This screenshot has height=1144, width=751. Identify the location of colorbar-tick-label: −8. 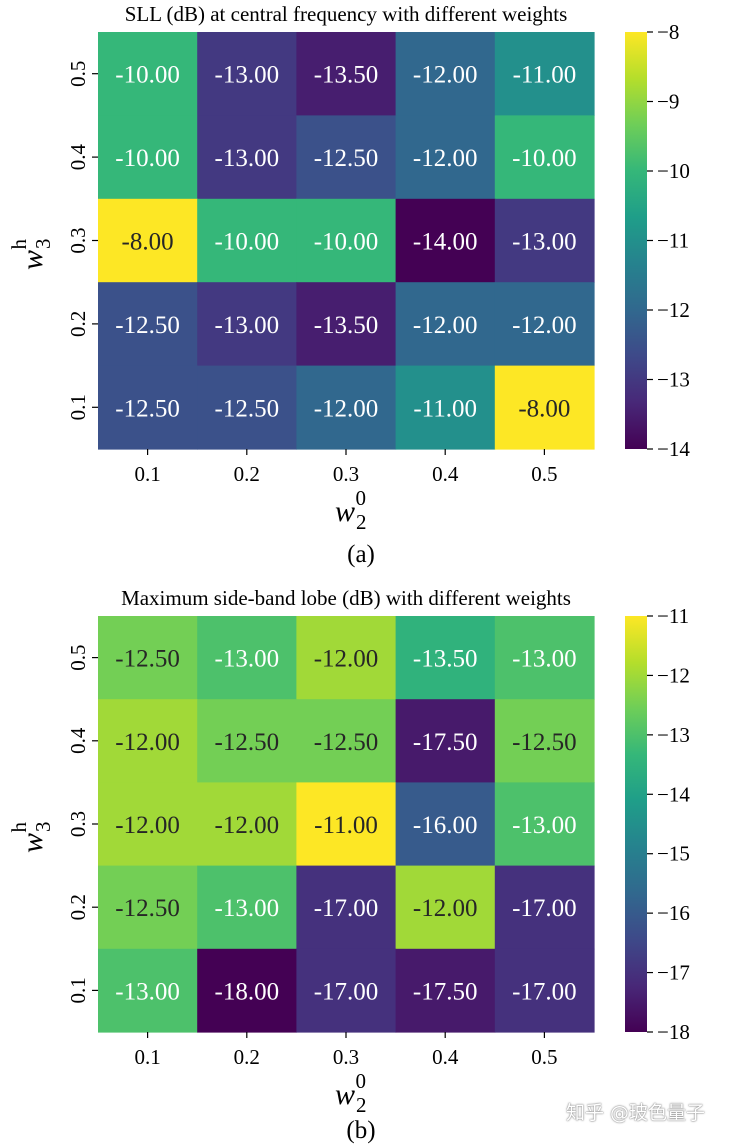
(668, 32).